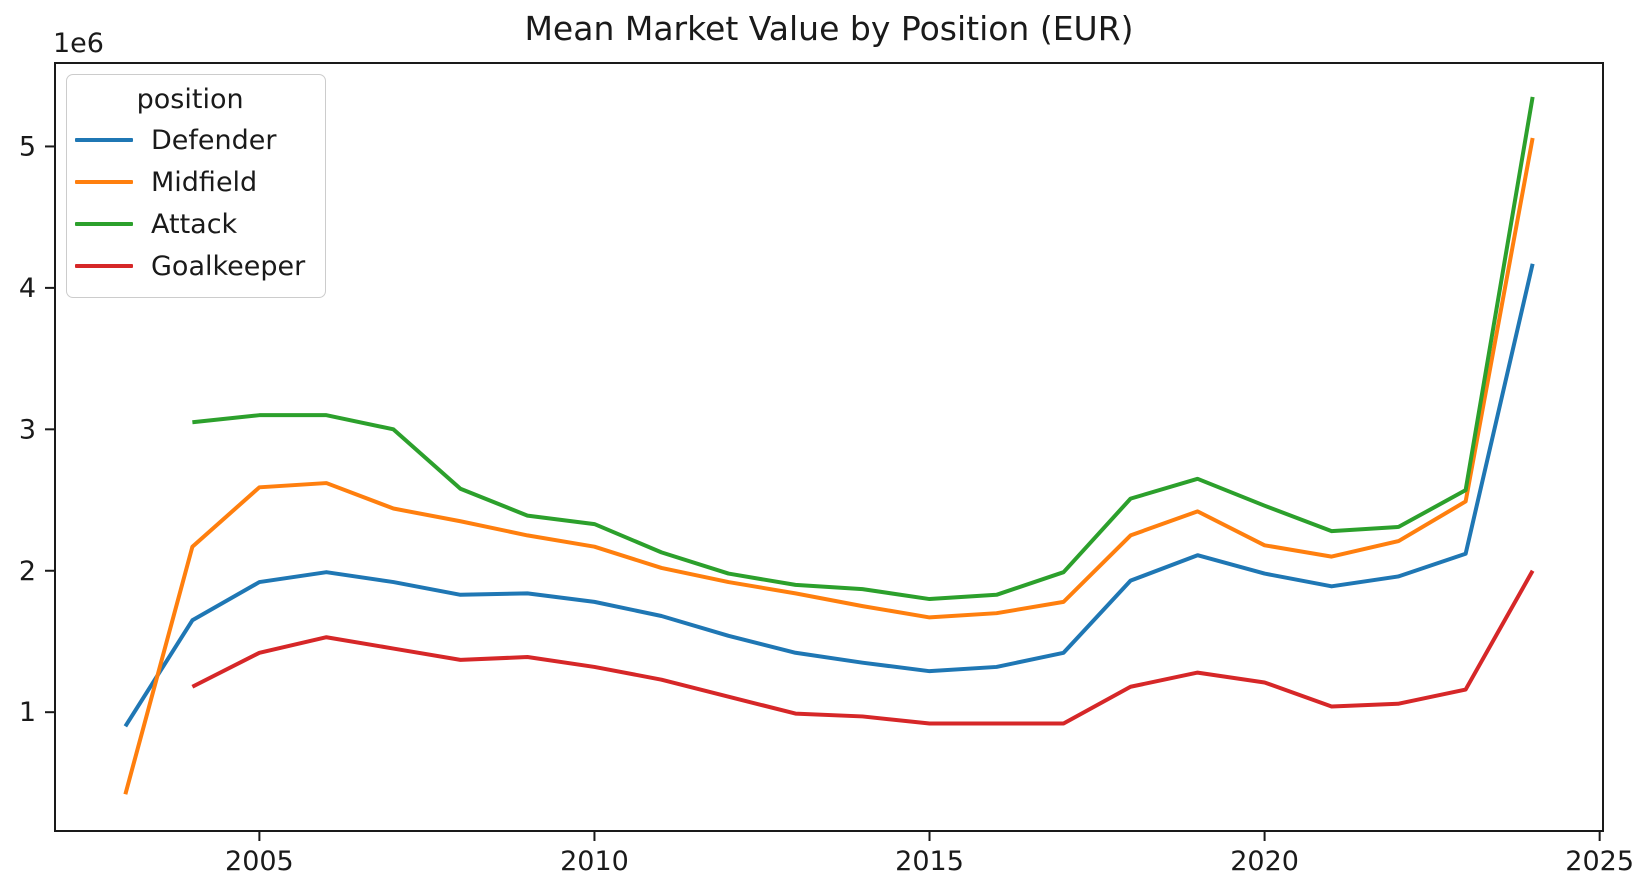  Describe the element at coordinates (863, 647) in the screenshot. I see `line-goalkeeper` at that location.